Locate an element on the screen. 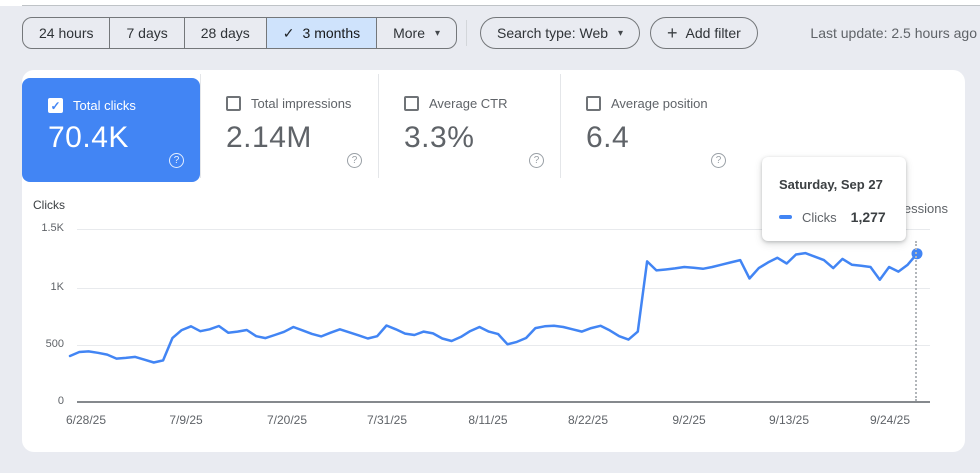 This screenshot has height=473, width=980. toolbar-divider is located at coordinates (466, 33).